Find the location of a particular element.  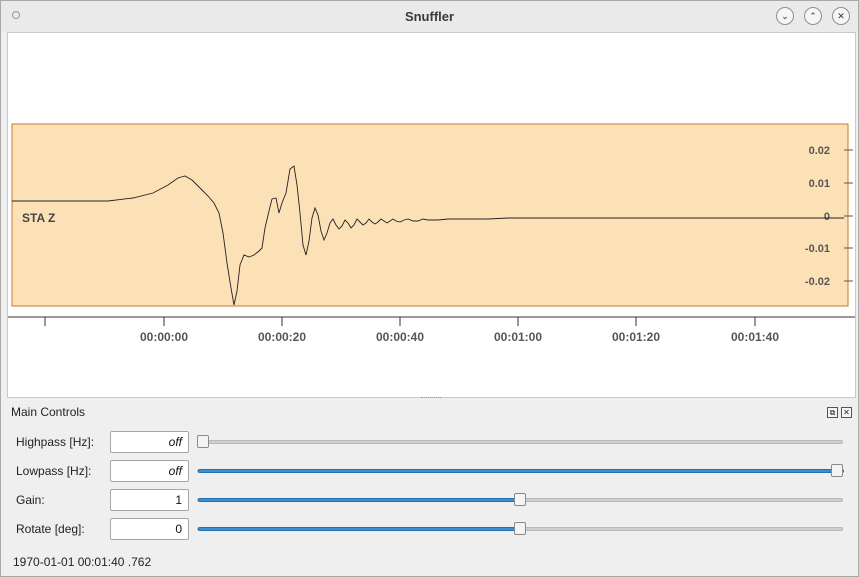

y-tick-label: 0.01 is located at coordinates (819, 184).